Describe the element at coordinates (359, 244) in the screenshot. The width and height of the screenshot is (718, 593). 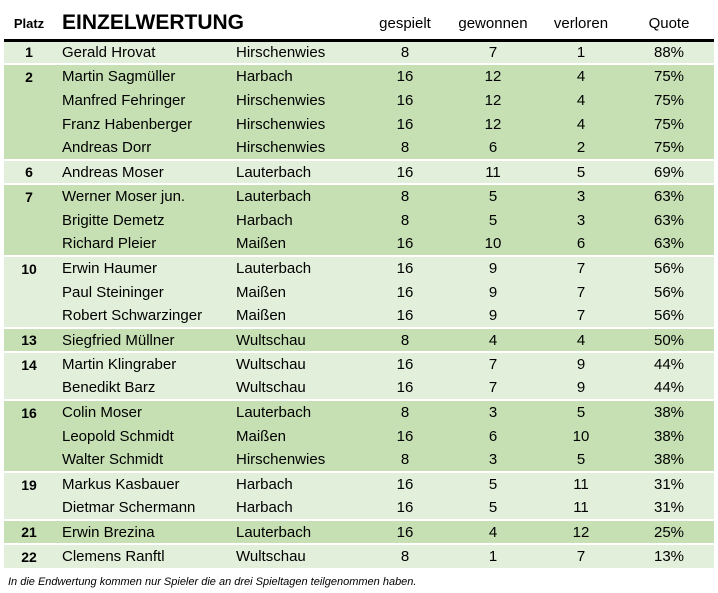
I see `table-row: Richard Pleier Maißen 16 10 6 63%` at that location.